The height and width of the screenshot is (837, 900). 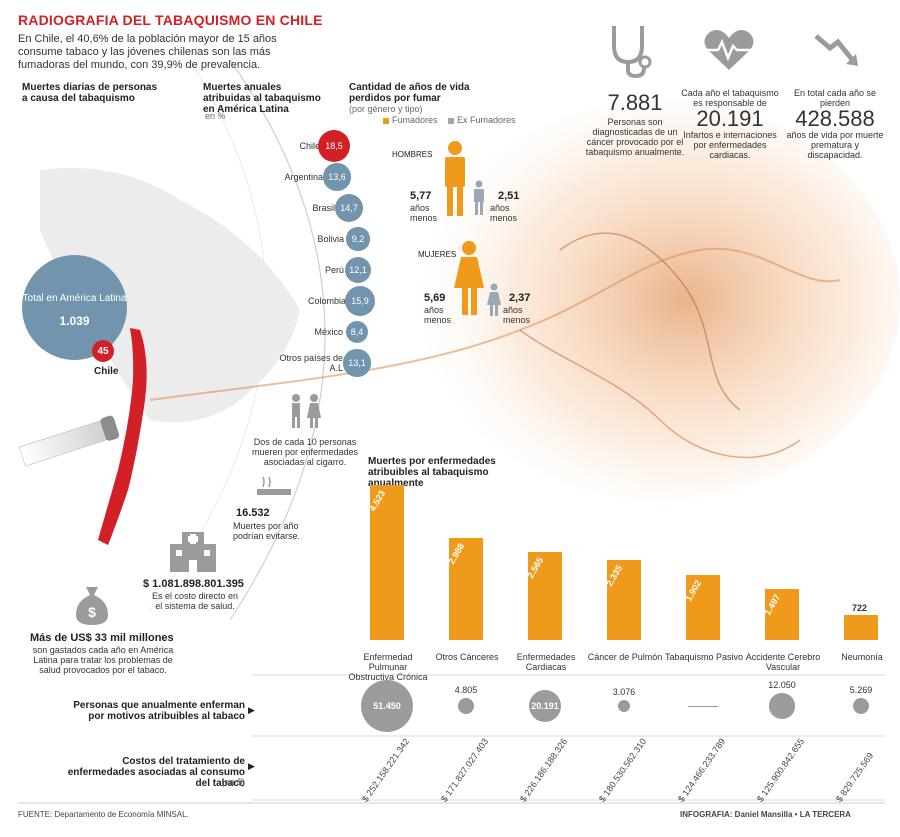 I want to click on stethoscope-icon, so click(x=632, y=52).